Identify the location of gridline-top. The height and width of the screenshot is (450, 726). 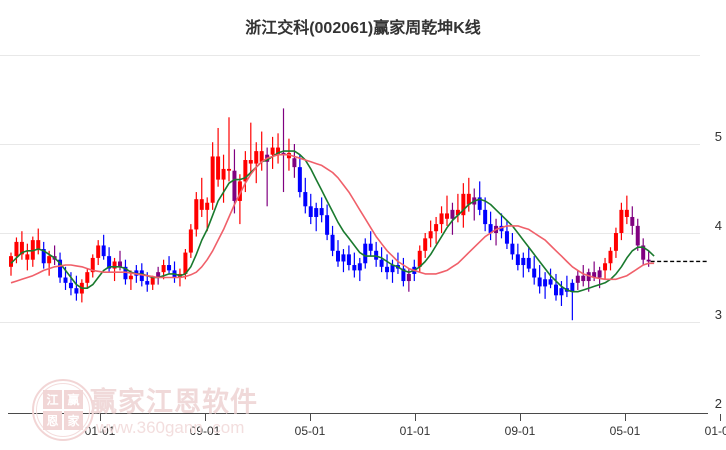
(350, 55).